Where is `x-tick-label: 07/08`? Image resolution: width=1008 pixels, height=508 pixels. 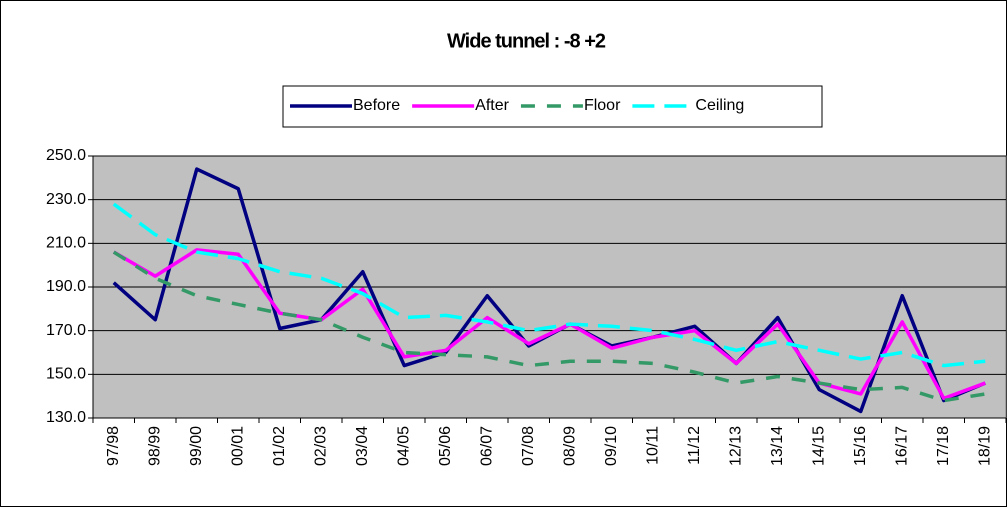
x-tick-label: 07/08 is located at coordinates (528, 446).